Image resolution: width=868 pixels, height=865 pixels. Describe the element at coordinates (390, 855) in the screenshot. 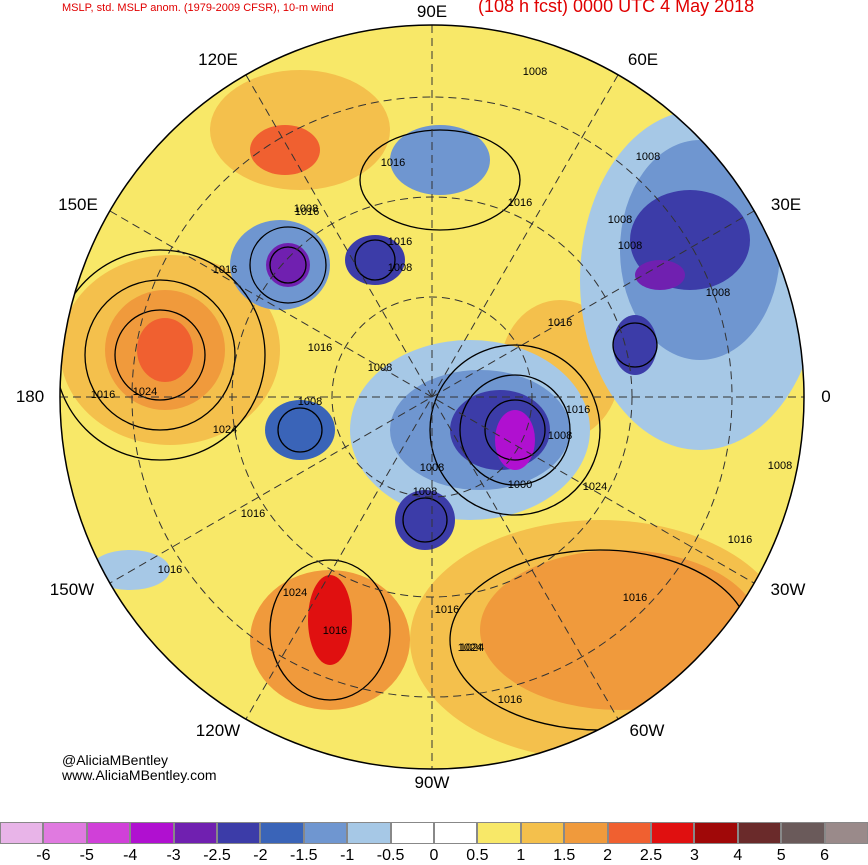

I see `colorbar-tick-label: -0.5` at that location.